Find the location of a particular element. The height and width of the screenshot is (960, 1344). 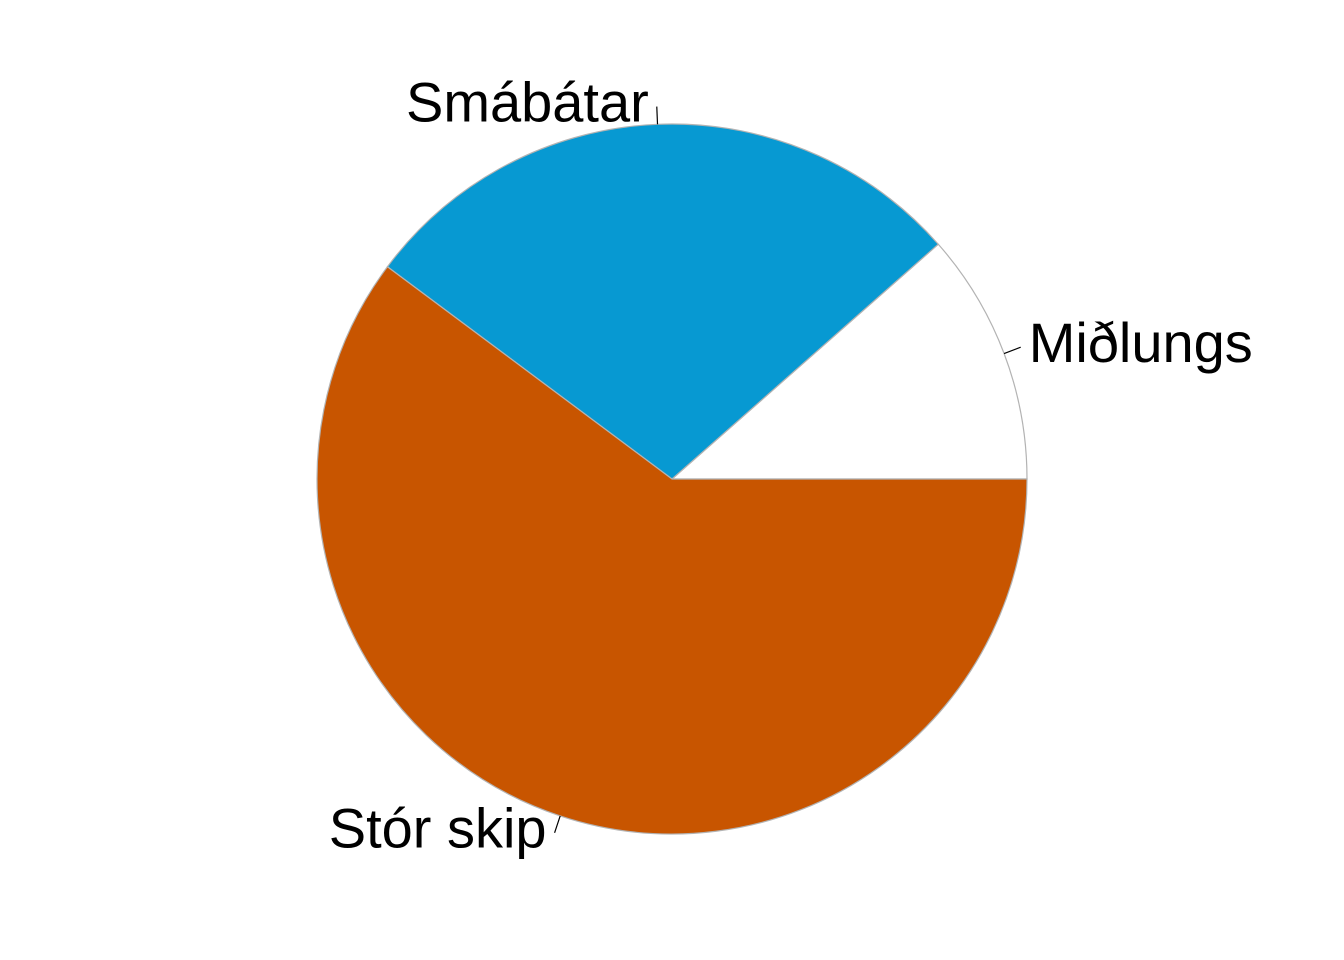

leader-line-midlungs is located at coordinates (1012, 350).